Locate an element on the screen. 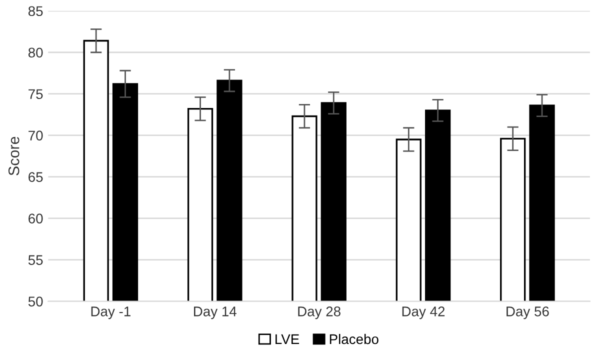 The width and height of the screenshot is (602, 363). y-axis-title: Score is located at coordinates (14, 156).